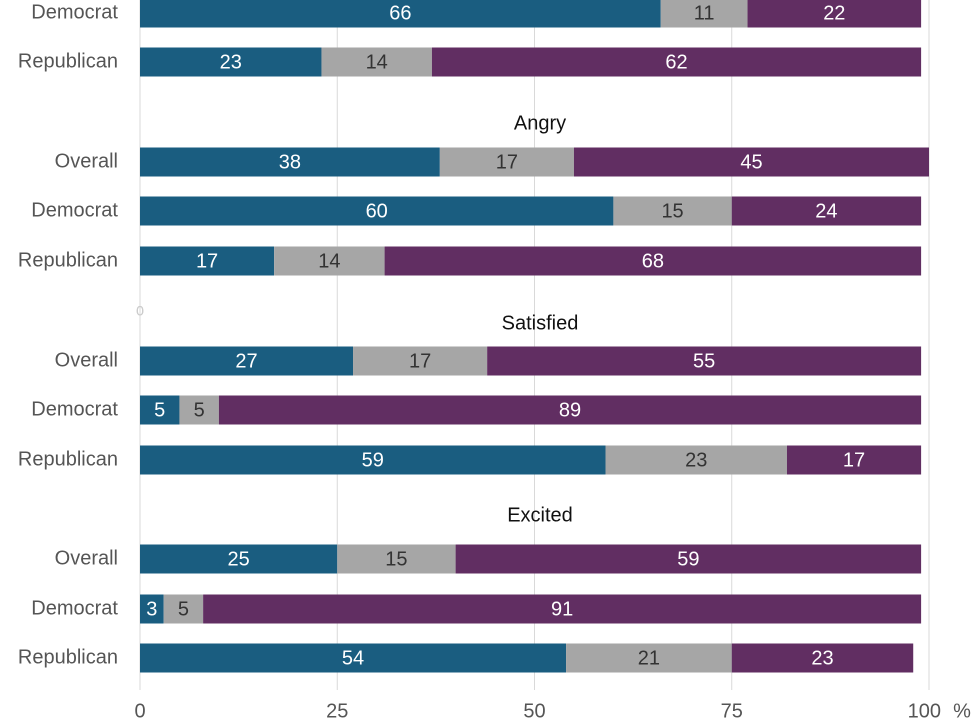  I want to click on x-tick-label: 75, so click(732, 710).